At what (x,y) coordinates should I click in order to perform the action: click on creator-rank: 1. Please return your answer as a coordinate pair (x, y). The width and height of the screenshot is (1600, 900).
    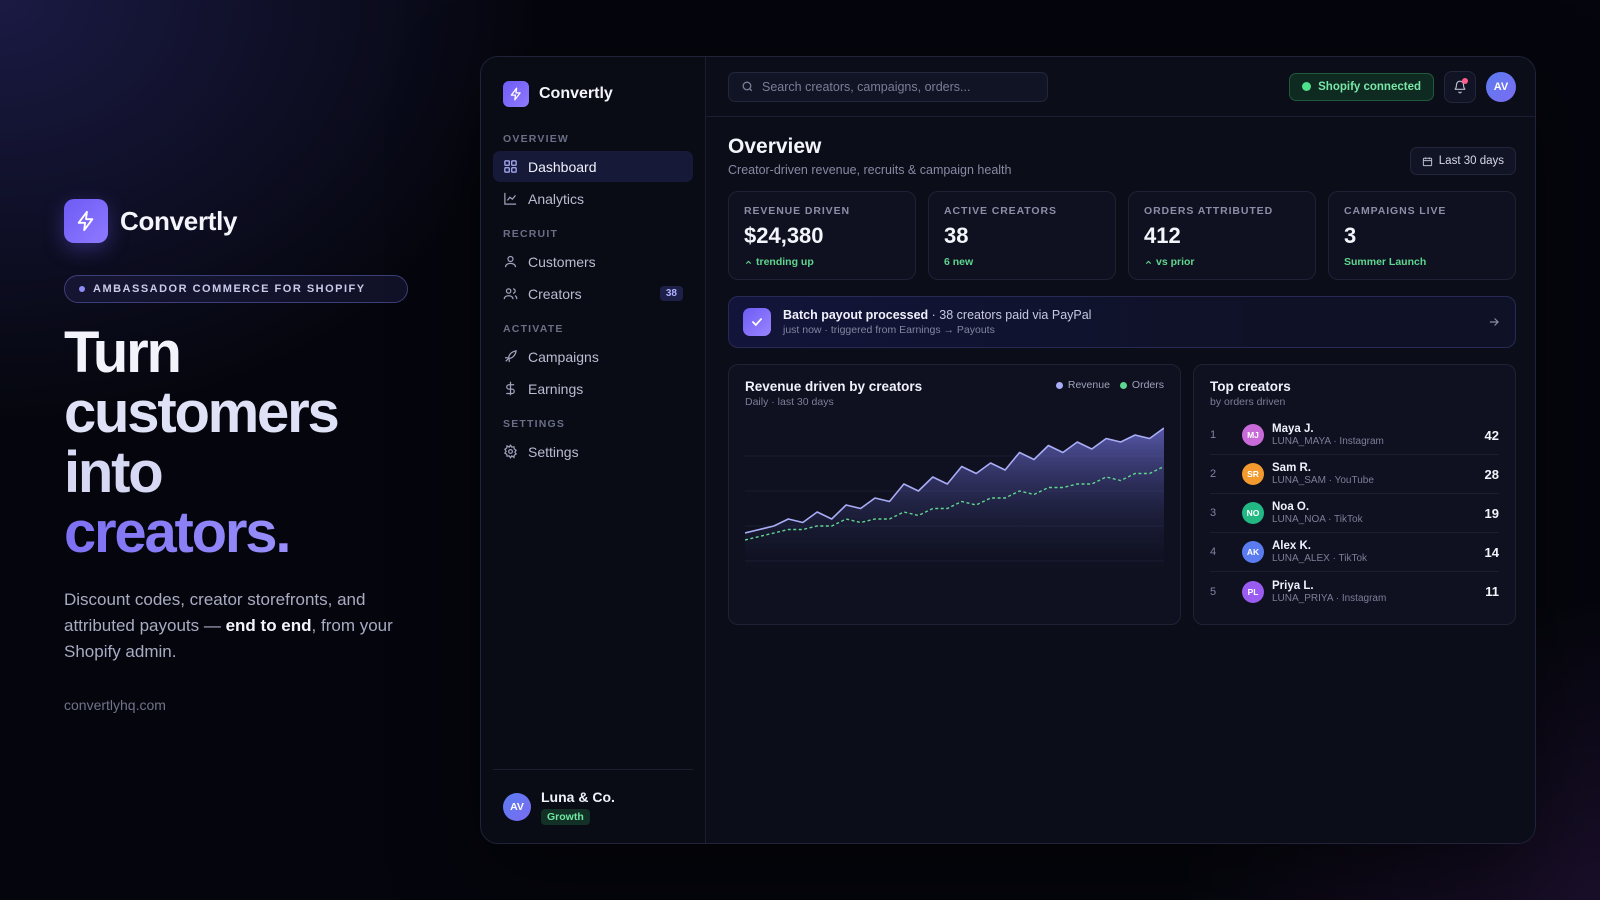
    Looking at the image, I should click on (1213, 435).